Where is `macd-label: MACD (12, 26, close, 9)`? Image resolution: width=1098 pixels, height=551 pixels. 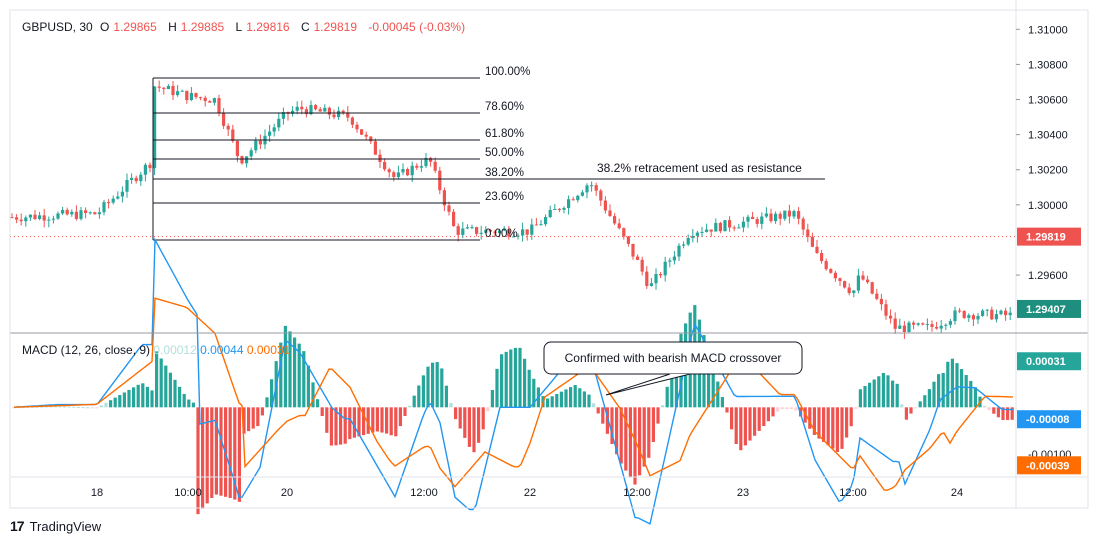 macd-label: MACD (12, 26, close, 9) is located at coordinates (86, 350).